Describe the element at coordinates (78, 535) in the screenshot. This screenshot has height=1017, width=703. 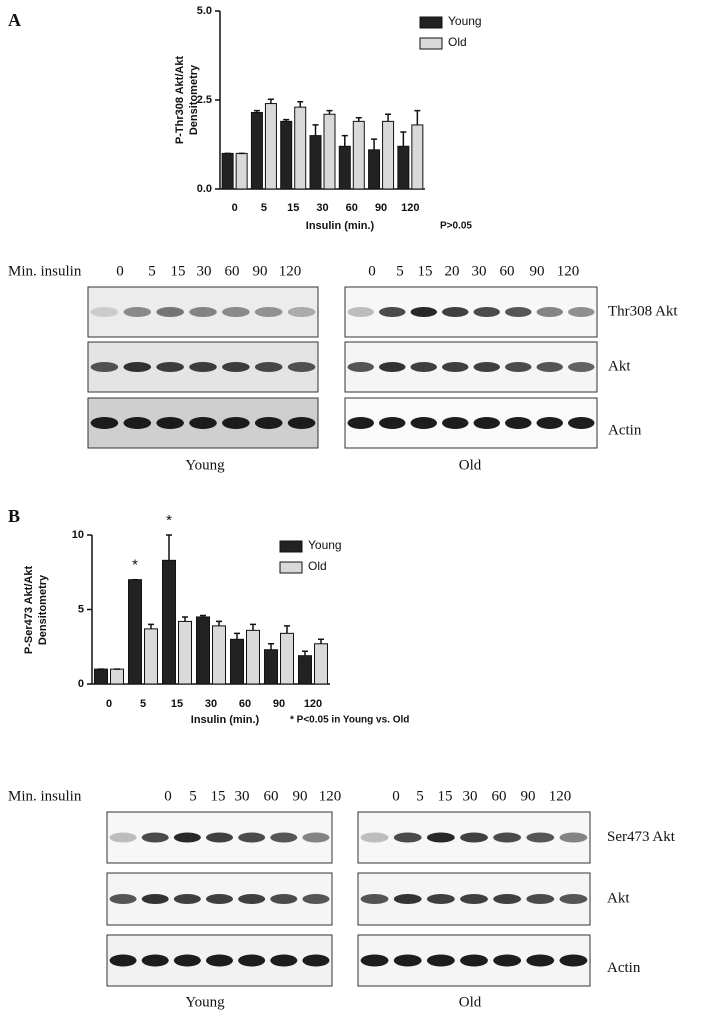
I see `y-tick-label: 10` at that location.